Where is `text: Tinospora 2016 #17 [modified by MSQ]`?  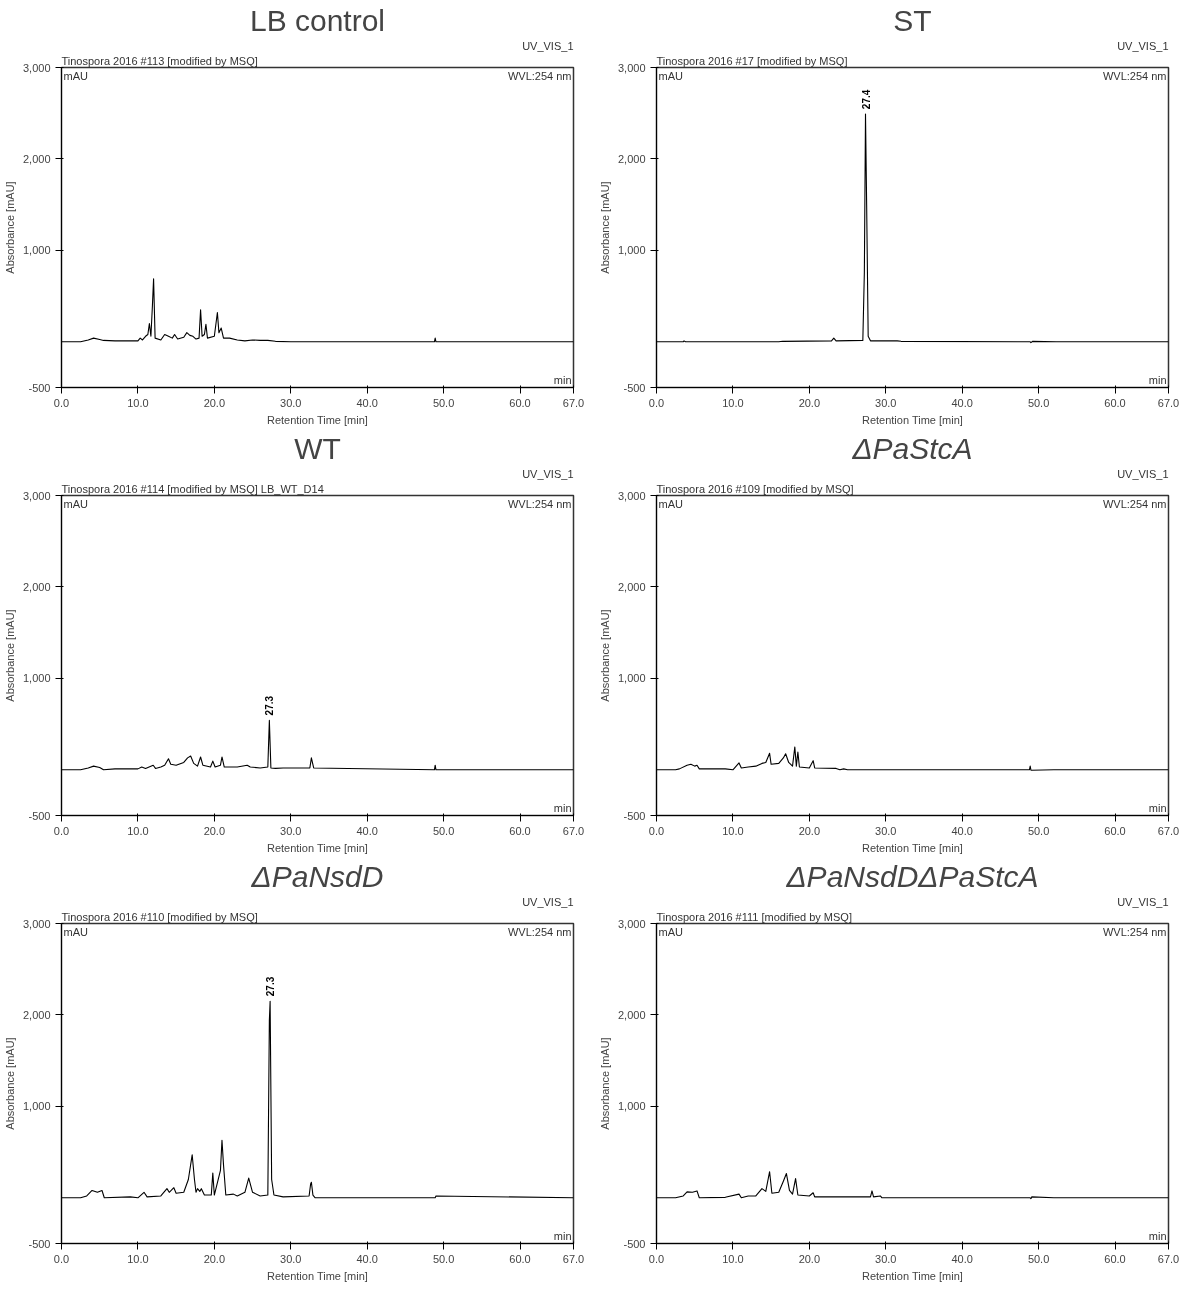
text: Tinospora 2016 #17 [modified by MSQ] is located at coordinates (752, 61).